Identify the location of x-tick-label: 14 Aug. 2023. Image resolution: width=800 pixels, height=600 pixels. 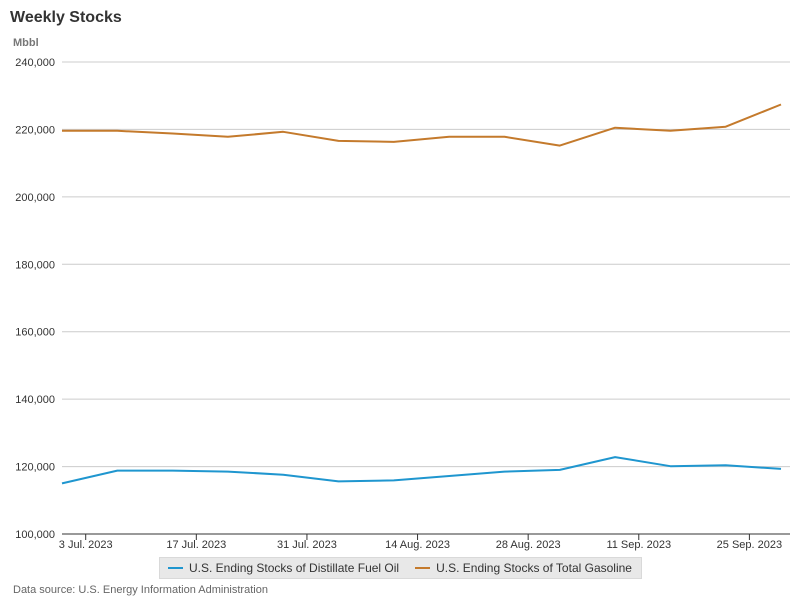
(417, 545).